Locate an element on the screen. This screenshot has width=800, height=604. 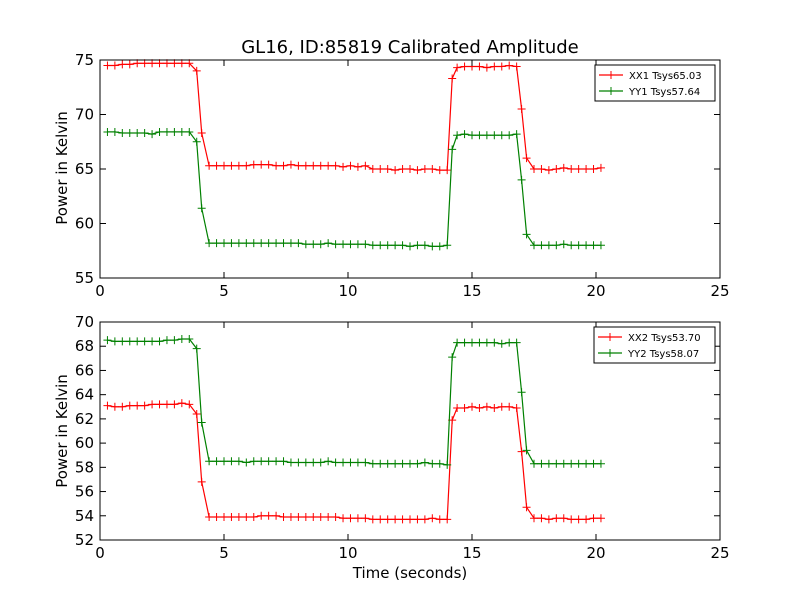
upper-x-tick-label: 15 is located at coordinates (471, 291).